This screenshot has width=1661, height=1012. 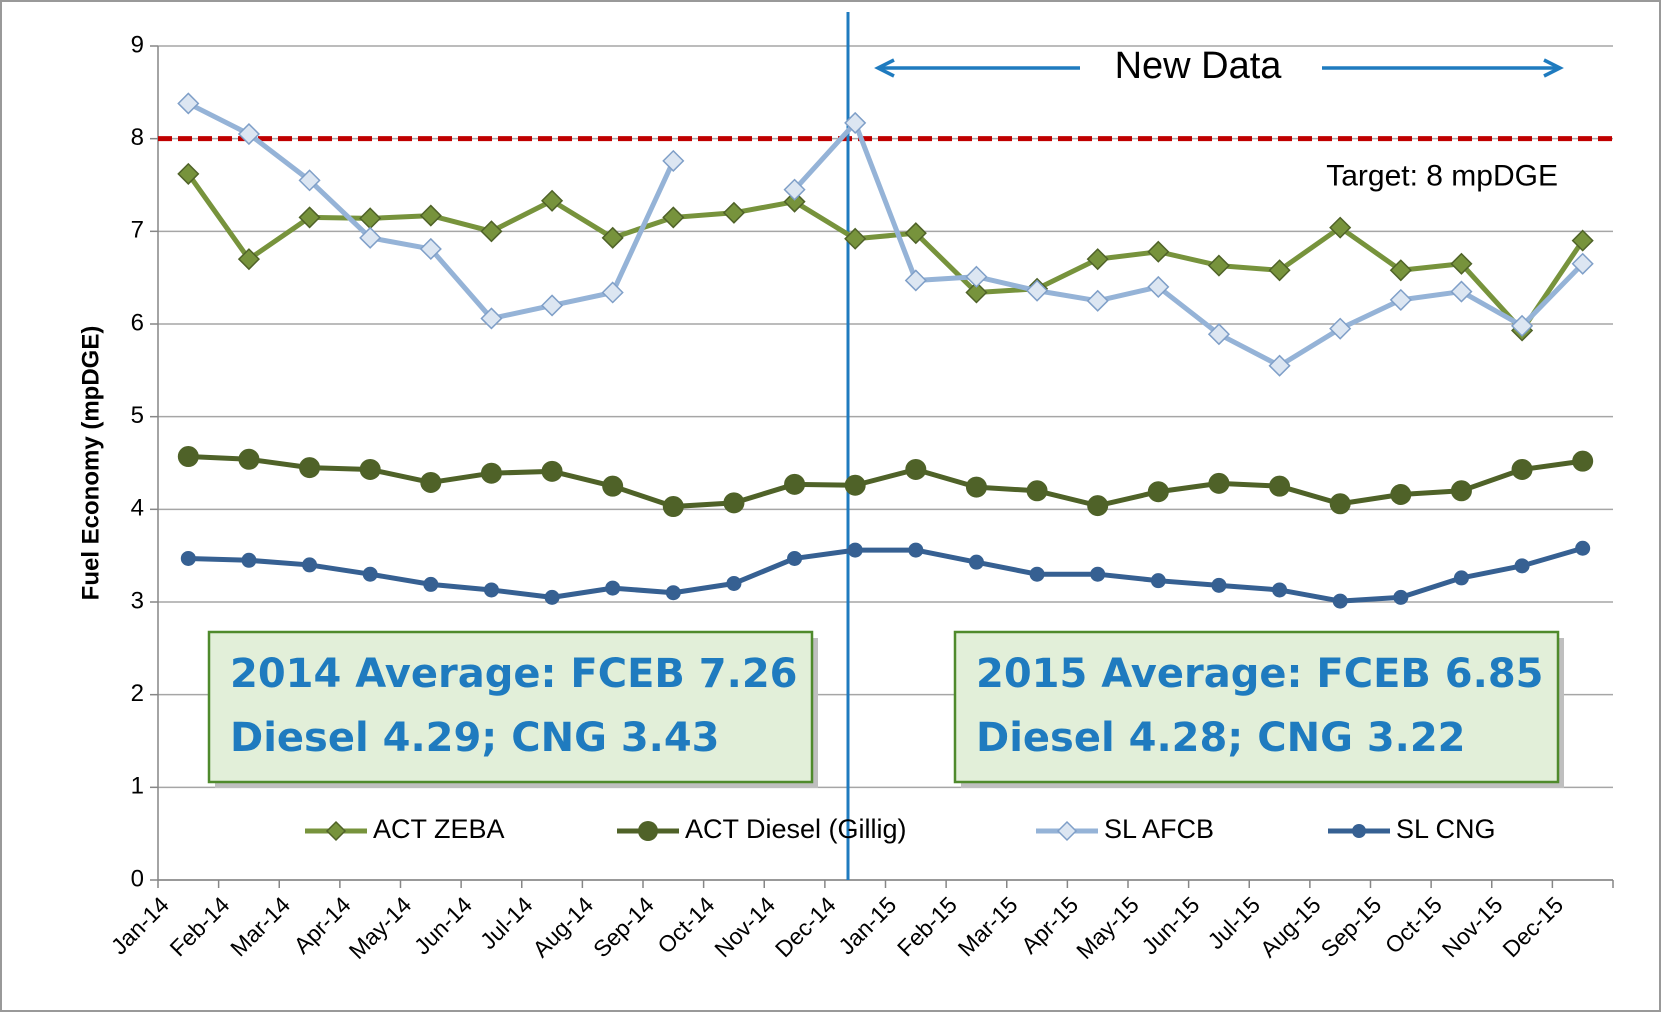 What do you see at coordinates (137, 878) in the screenshot?
I see `y-tick-label: 0` at bounding box center [137, 878].